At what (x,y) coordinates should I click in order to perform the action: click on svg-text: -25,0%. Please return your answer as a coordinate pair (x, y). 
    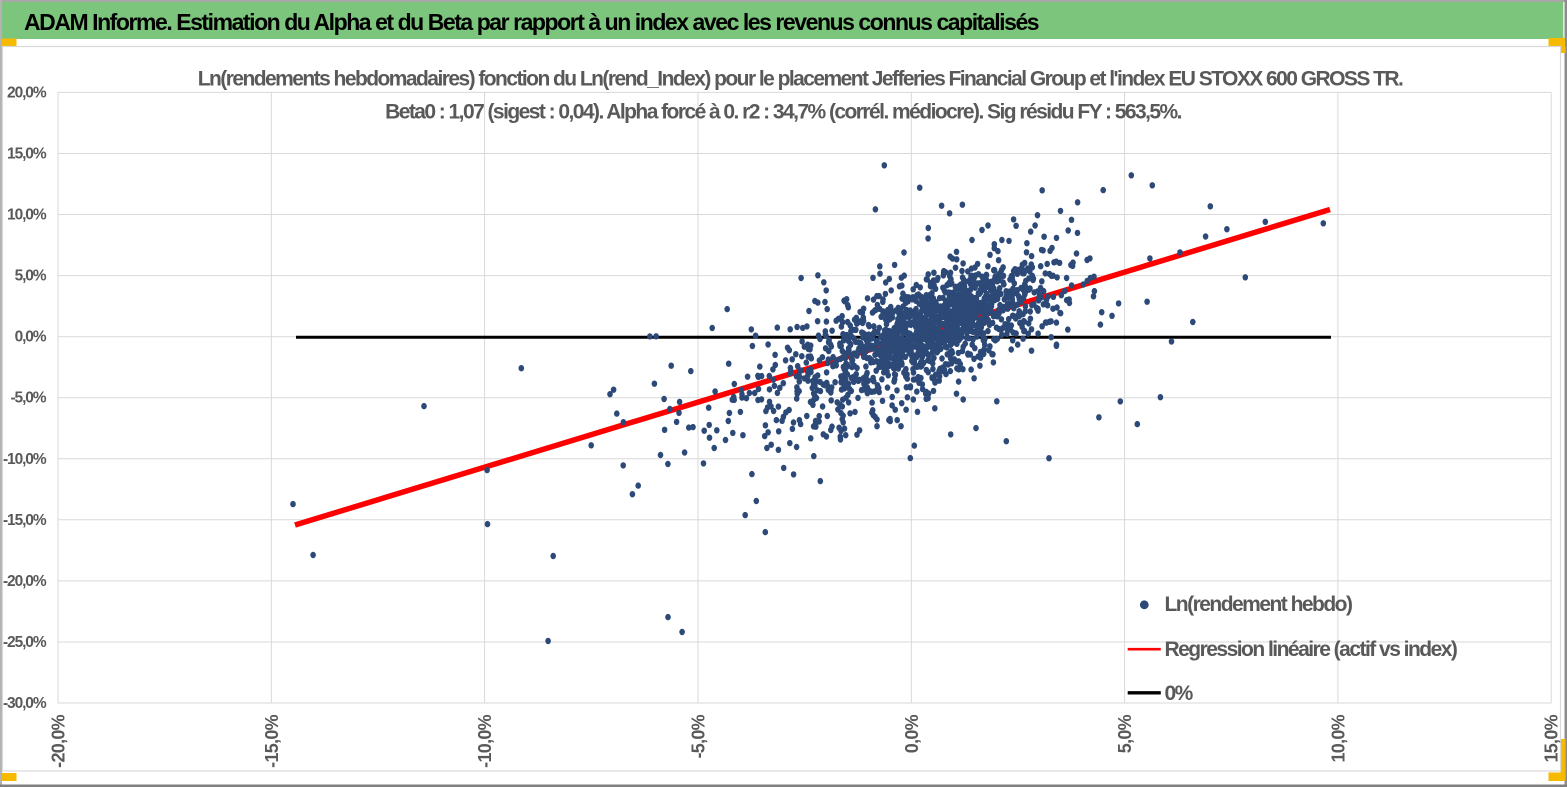
    Looking at the image, I should click on (25, 642).